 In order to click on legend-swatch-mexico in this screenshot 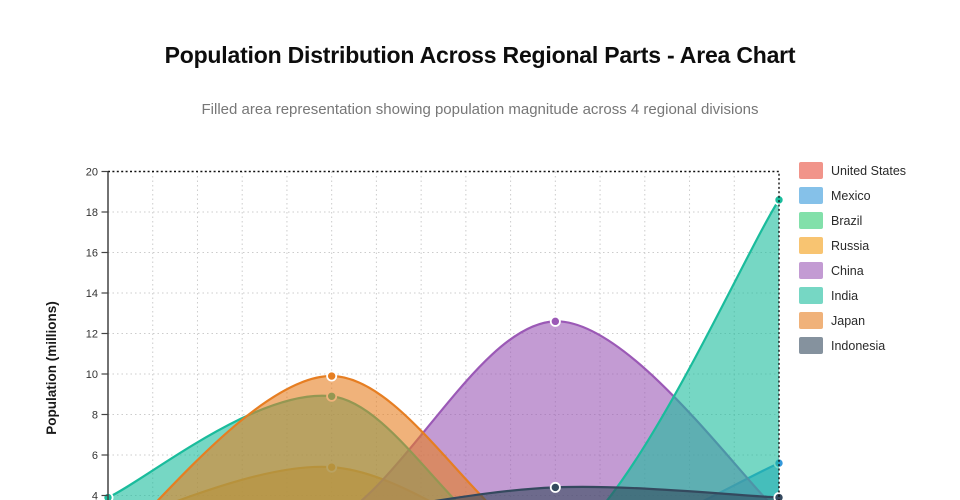, I will do `click(811, 195)`.